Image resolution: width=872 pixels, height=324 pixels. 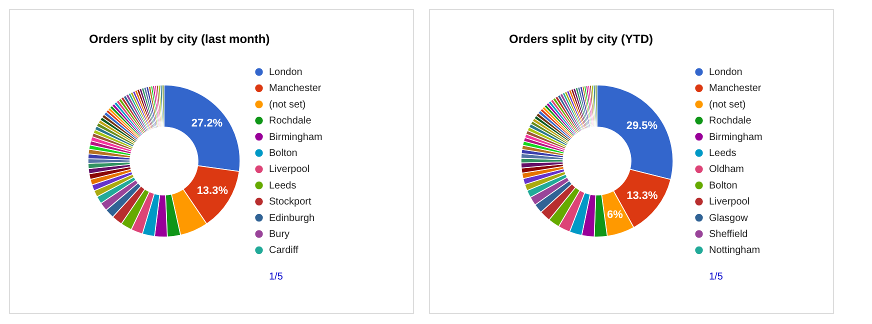 What do you see at coordinates (729, 218) in the screenshot?
I see `legend-label: Glasgow` at bounding box center [729, 218].